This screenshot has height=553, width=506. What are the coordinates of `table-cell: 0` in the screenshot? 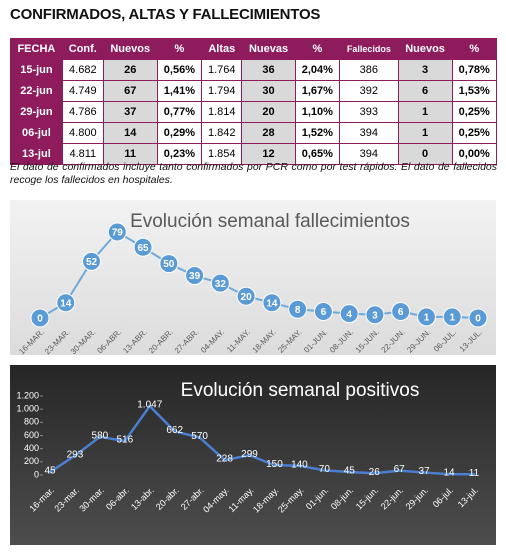 It's located at (425, 154).